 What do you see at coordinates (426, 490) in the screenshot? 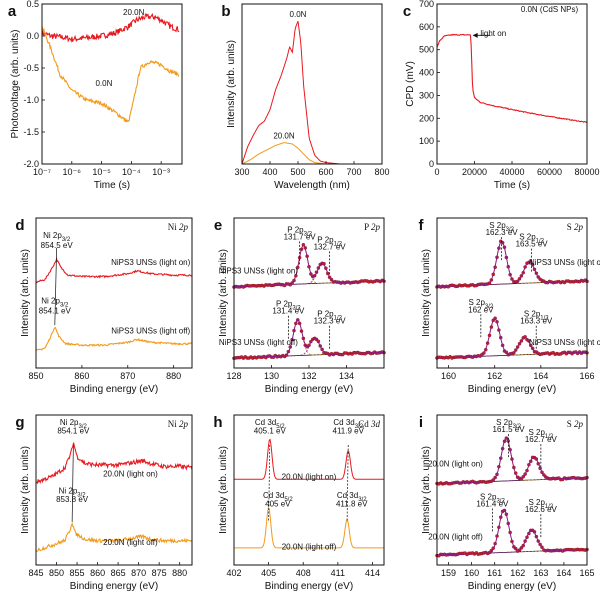
I see `ylabel-i: Intensity (arb. units)` at bounding box center [426, 490].